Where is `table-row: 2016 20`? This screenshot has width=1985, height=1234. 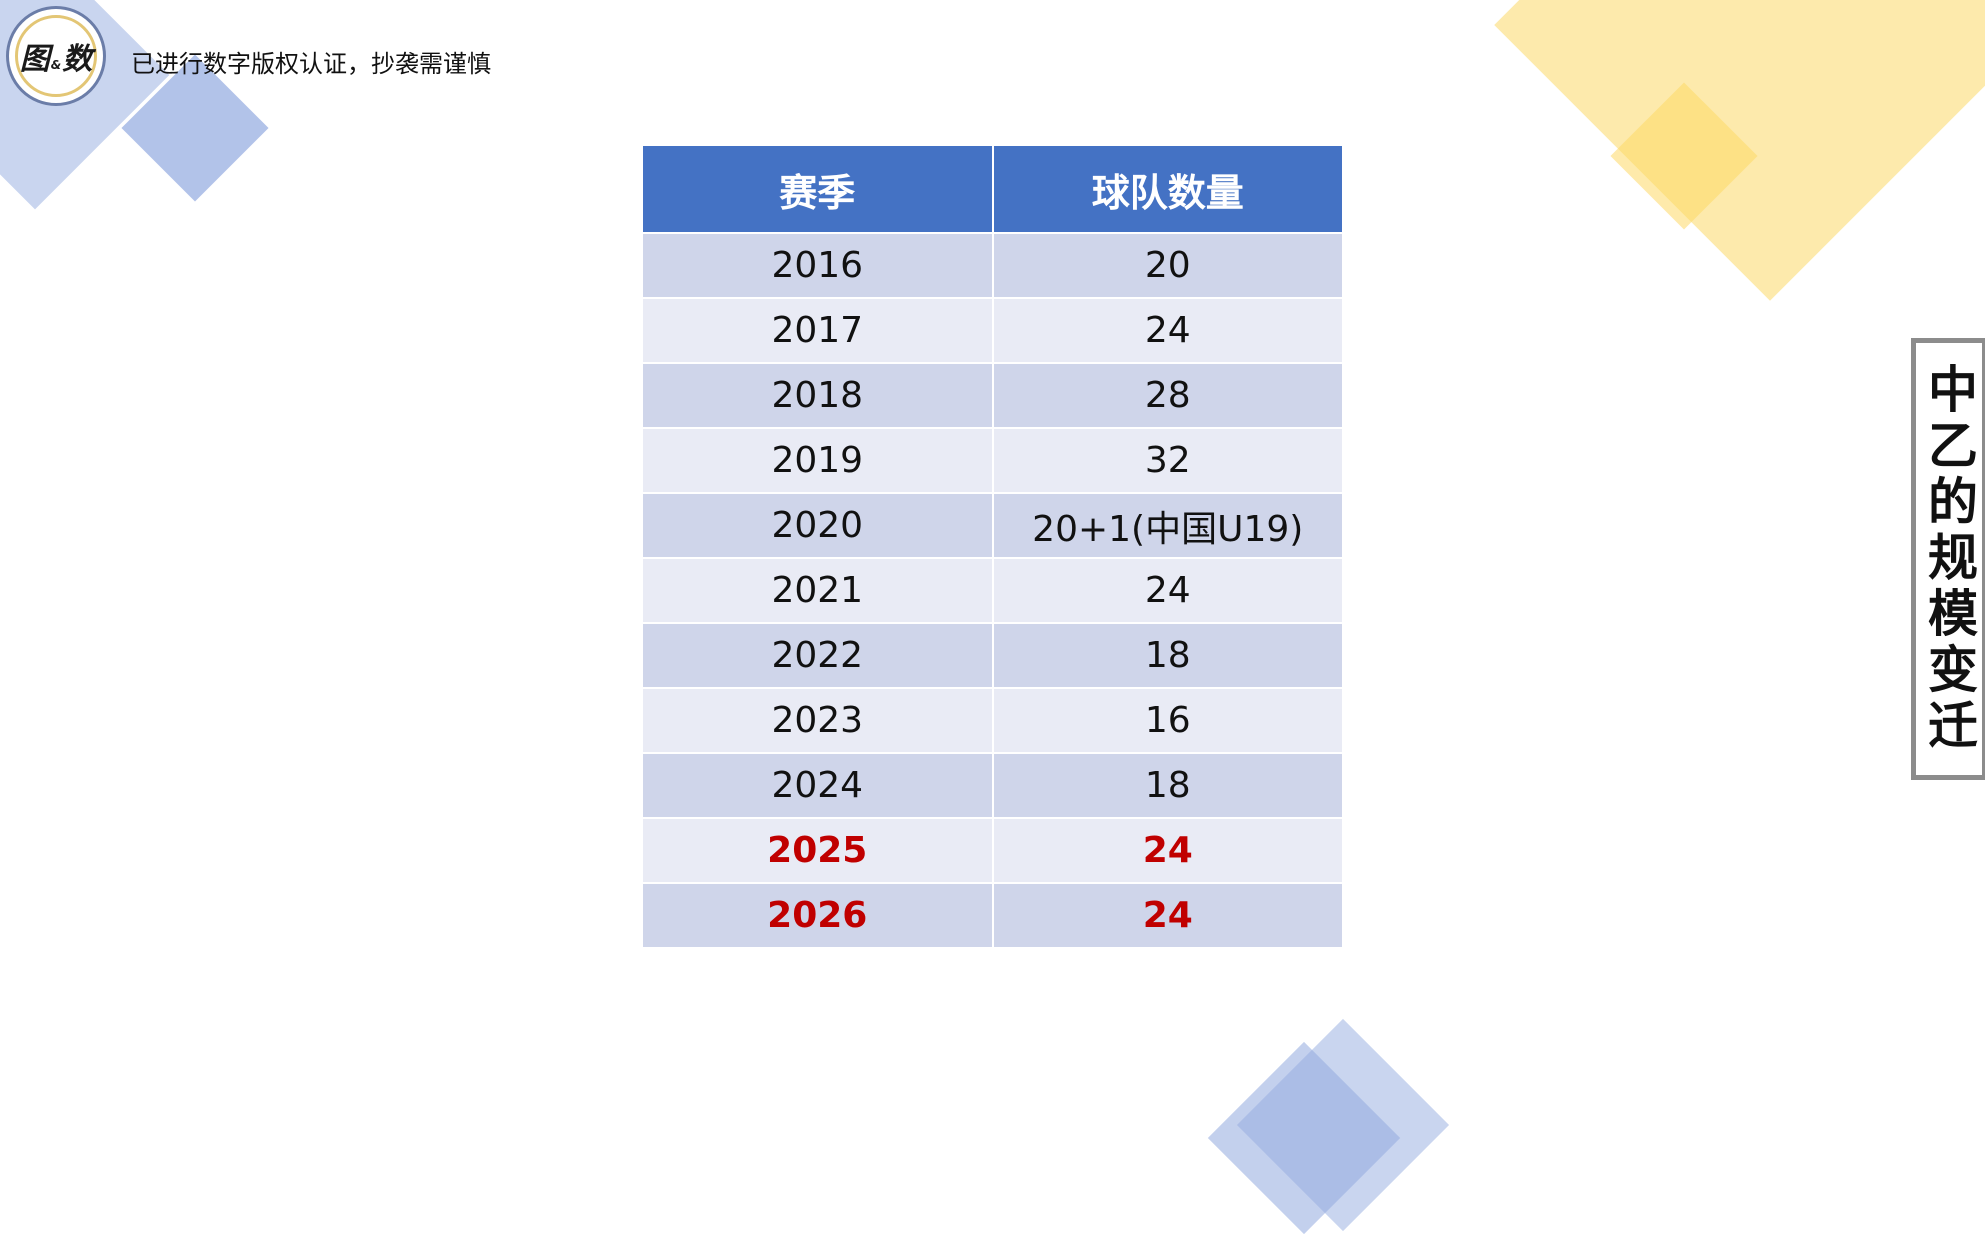
table-row: 2016 20 is located at coordinates (992, 265).